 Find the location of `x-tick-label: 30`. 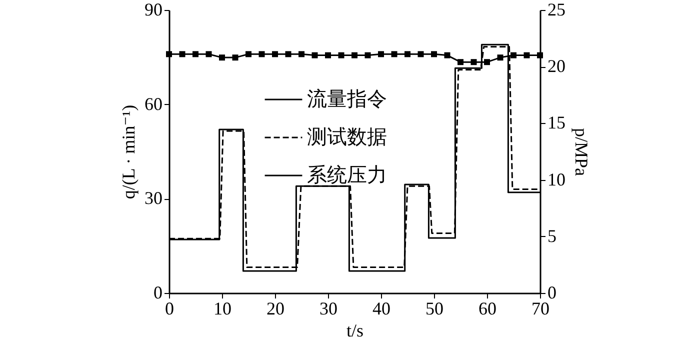

x-tick-label: 30 is located at coordinates (329, 308).